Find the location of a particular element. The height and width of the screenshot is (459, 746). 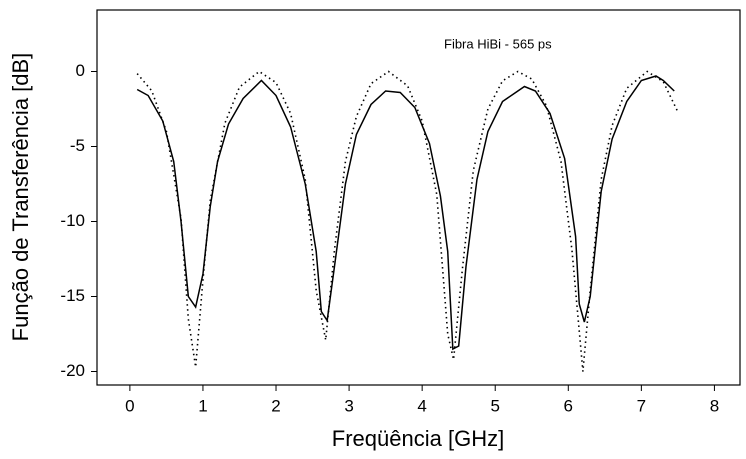

y-tick-label: -10 is located at coordinates (72, 220).